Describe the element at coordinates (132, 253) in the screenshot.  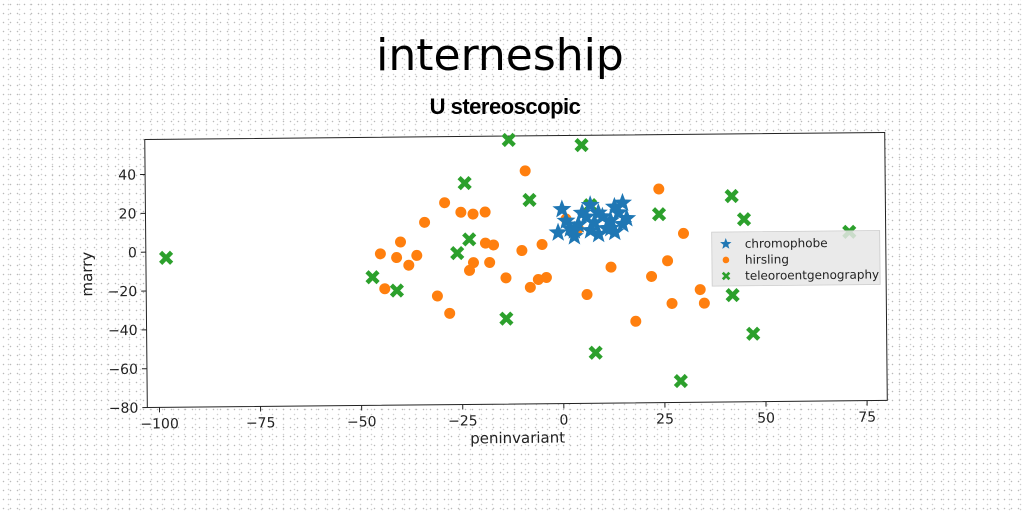
I see `y-tick-label: 0` at that location.